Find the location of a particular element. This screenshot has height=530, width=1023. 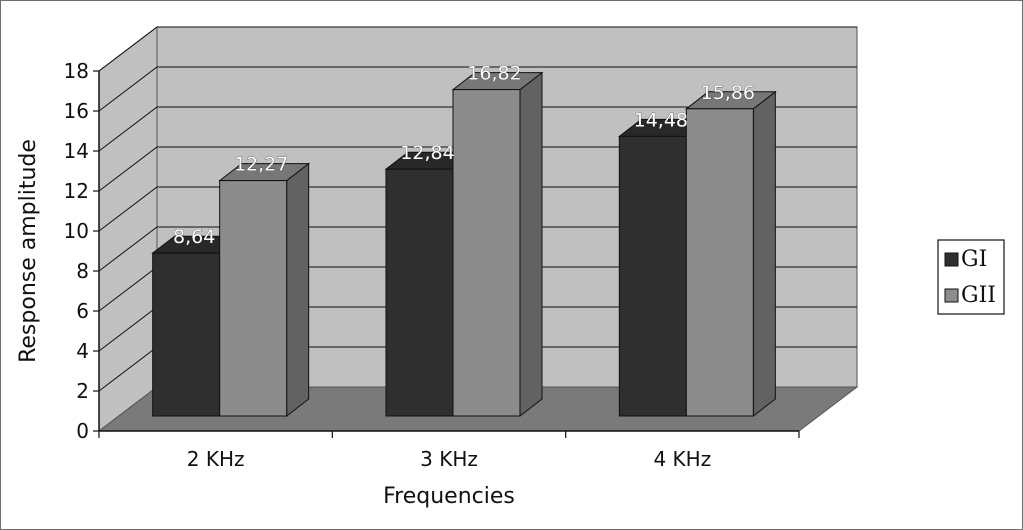

y-tick-label: 18 is located at coordinates (76, 71).